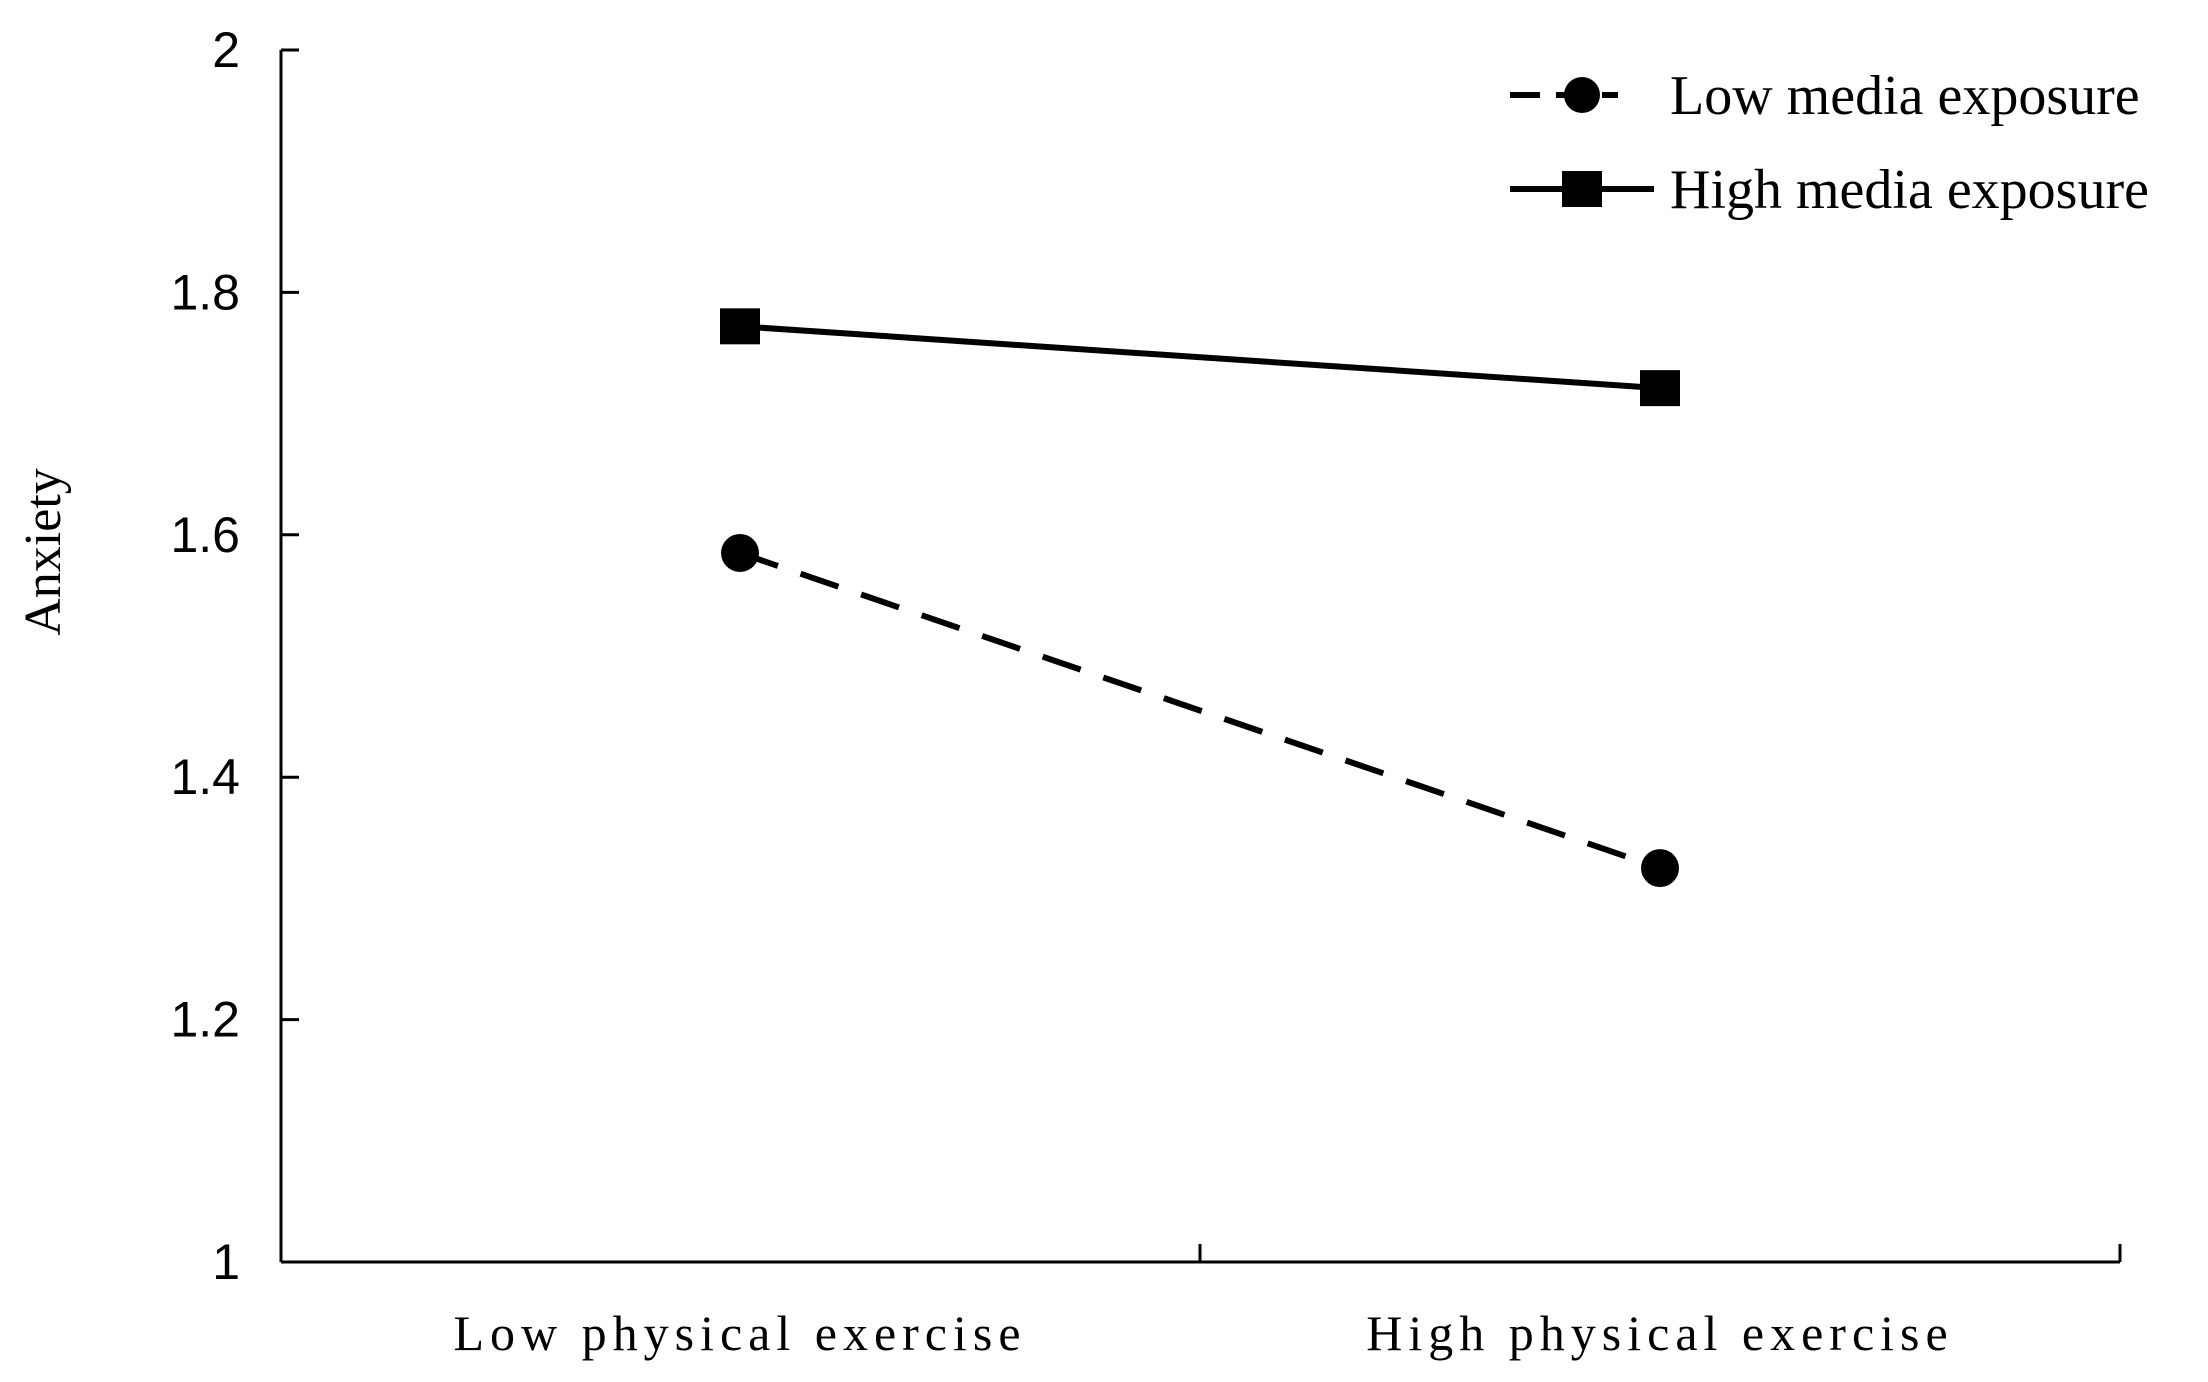  I want to click on legend: Low media exposure High media exposure, so click(1829, 143).